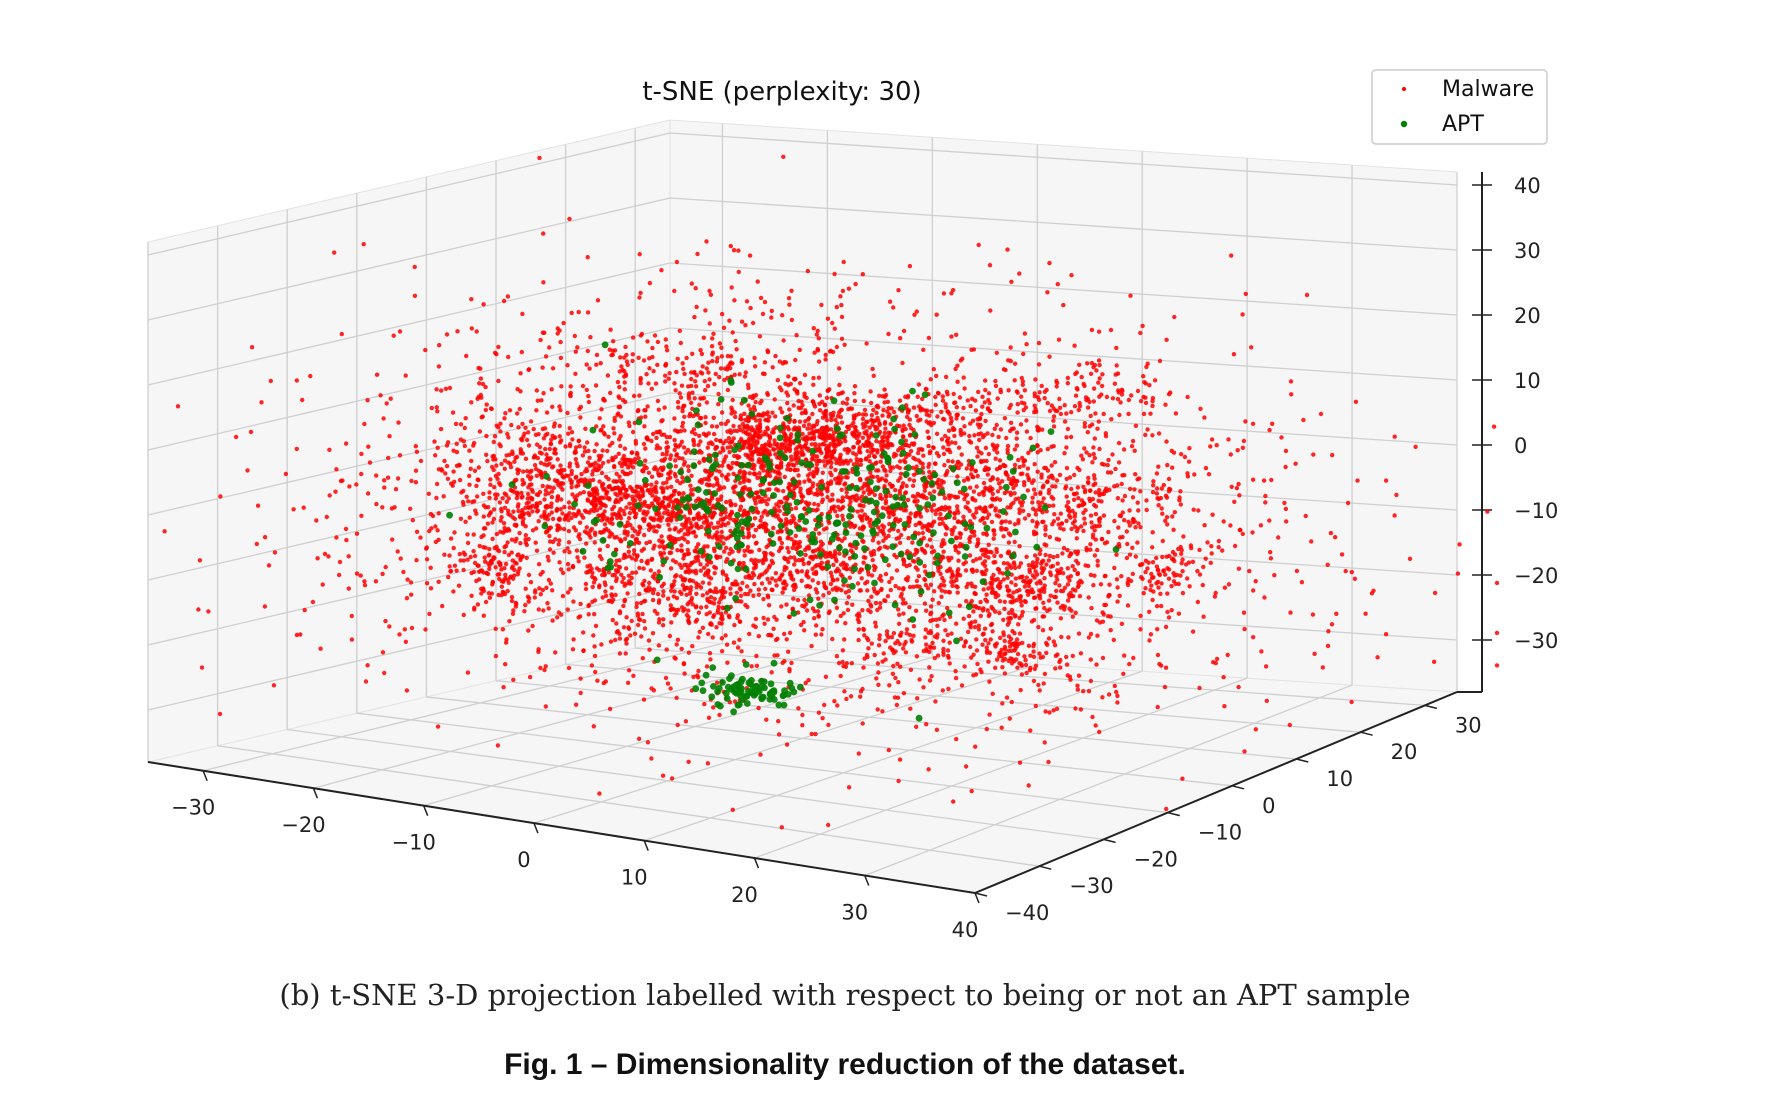 The image size is (1775, 1105). Describe the element at coordinates (409, 324) in the screenshot. I see `grid-line-left-z` at that location.